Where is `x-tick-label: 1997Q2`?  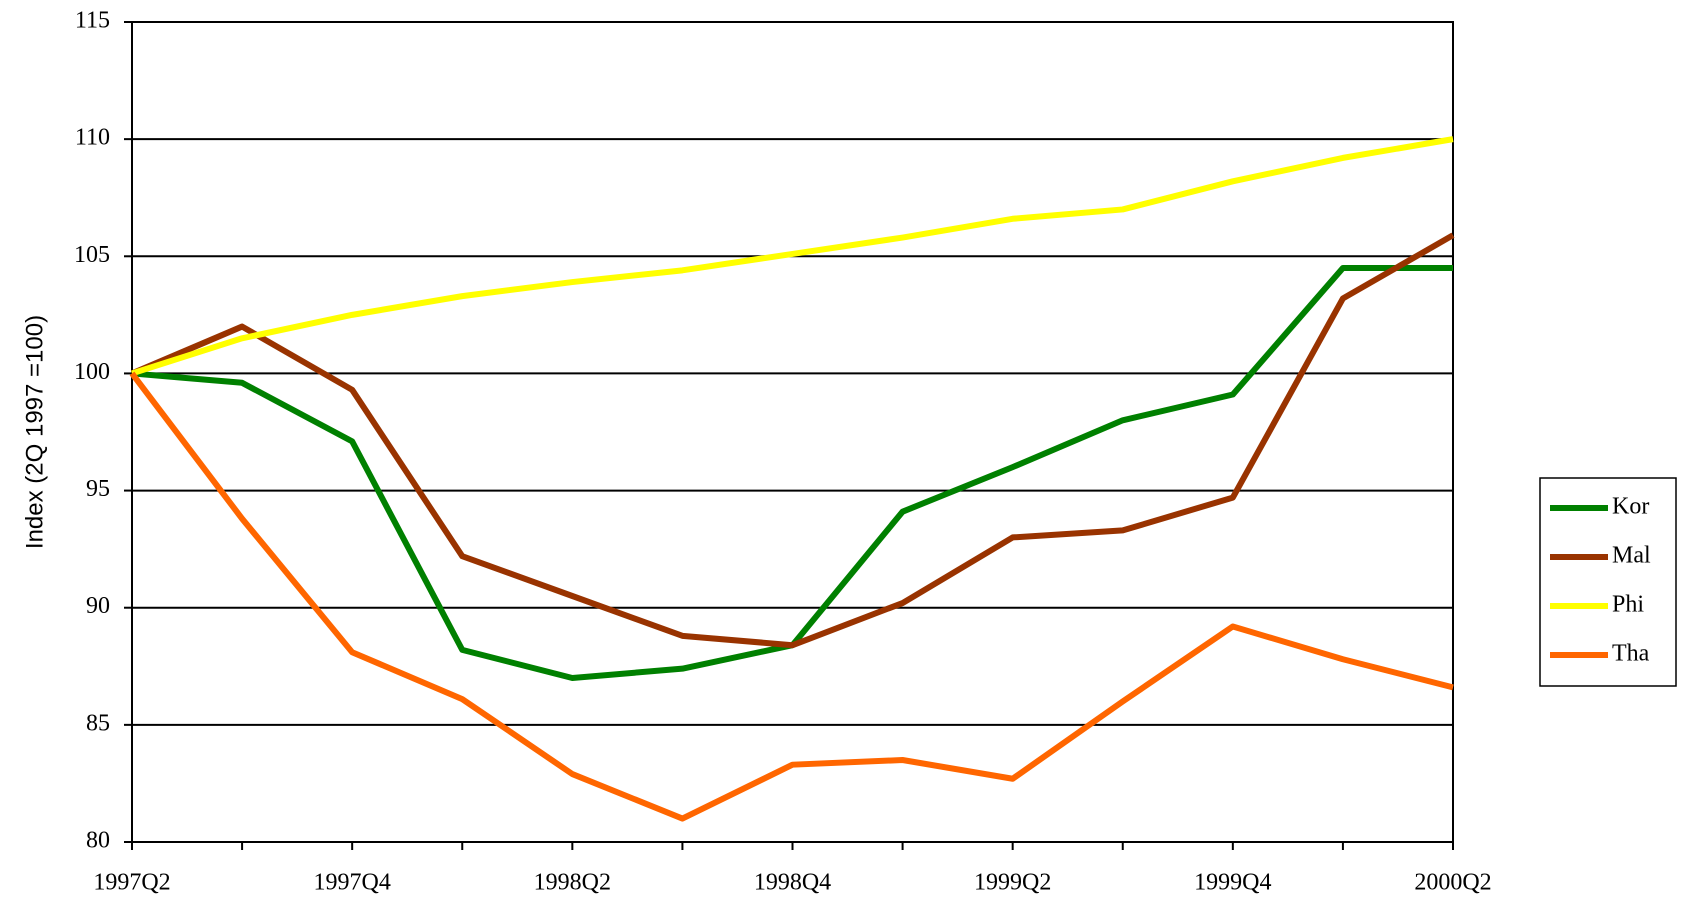 x-tick-label: 1997Q2 is located at coordinates (131, 883).